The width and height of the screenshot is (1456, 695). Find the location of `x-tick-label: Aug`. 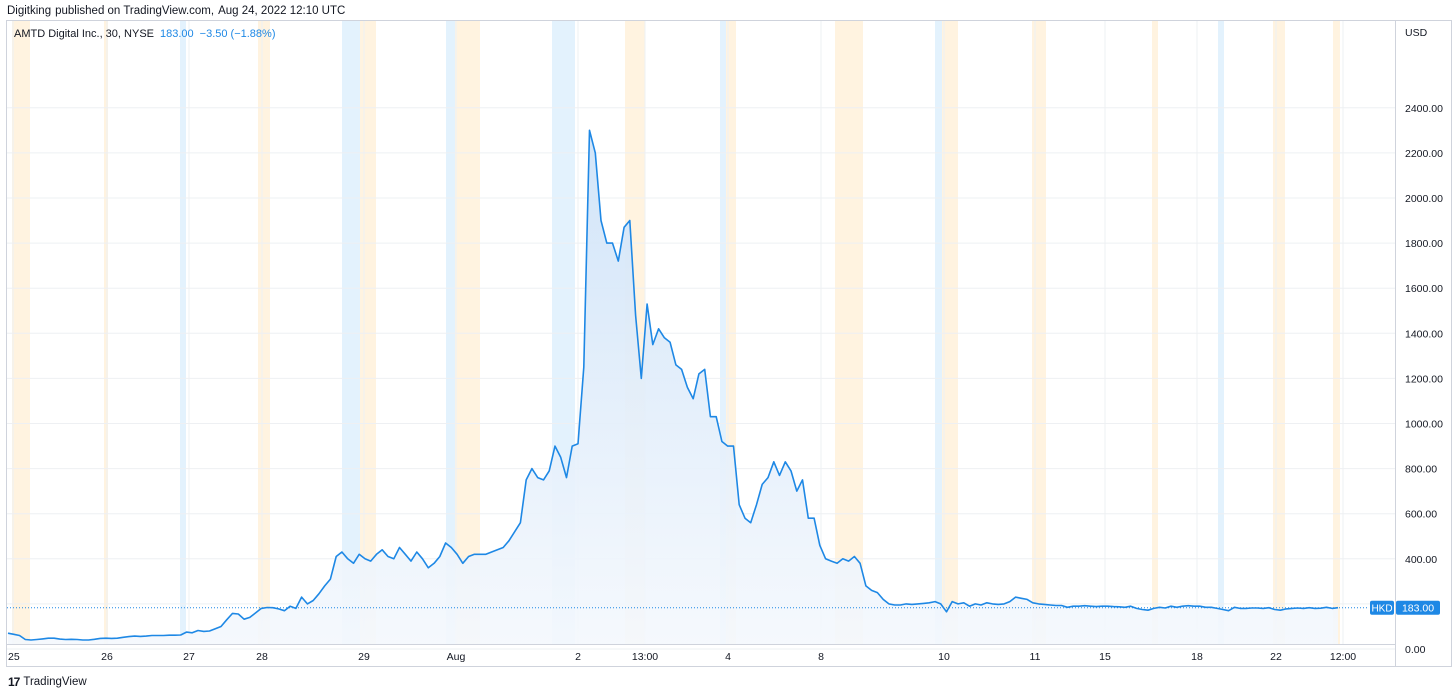

x-tick-label: Aug is located at coordinates (456, 657).